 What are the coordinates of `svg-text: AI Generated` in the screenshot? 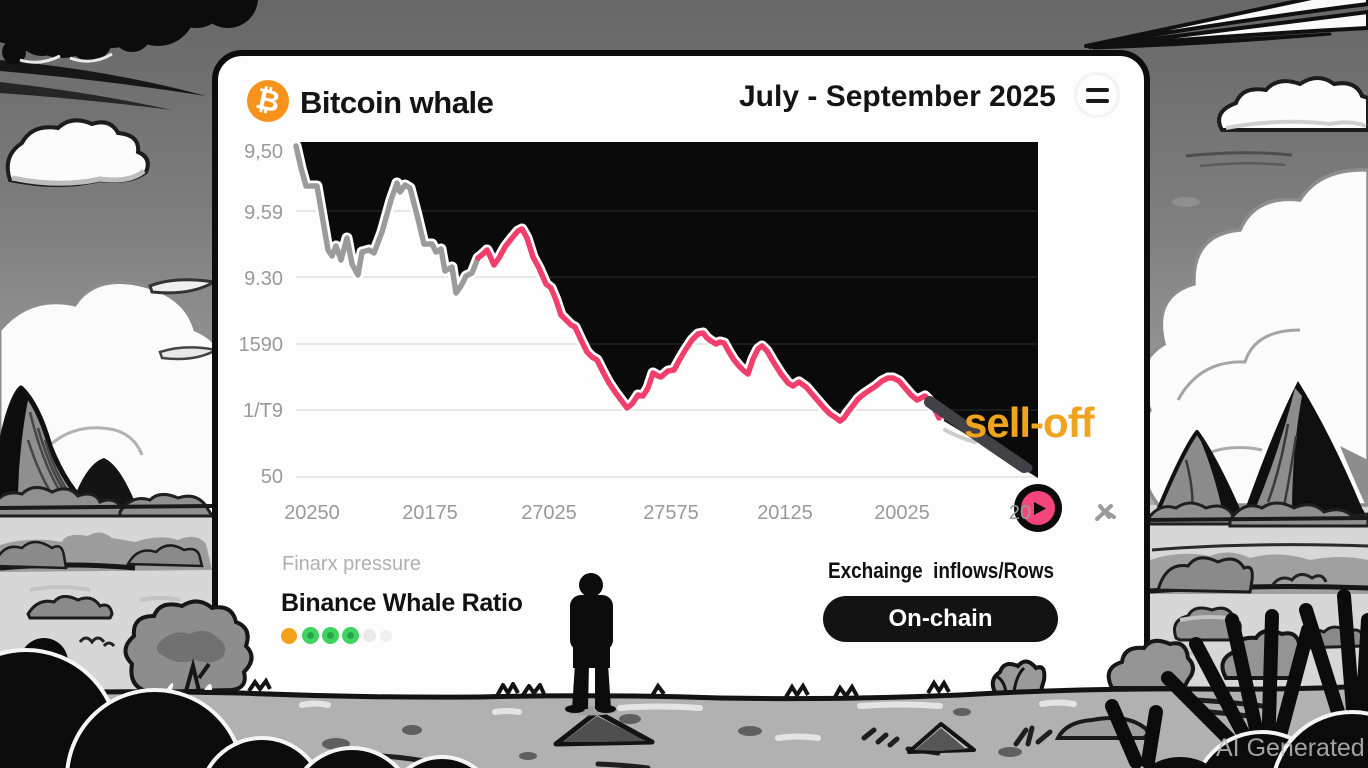 It's located at (1290, 748).